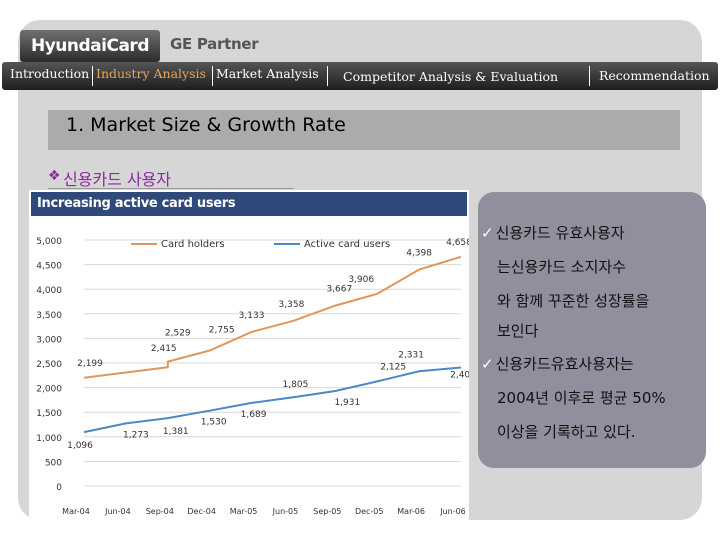  Describe the element at coordinates (49, 414) in the screenshot. I see `y-tick-label: 1,500` at that location.